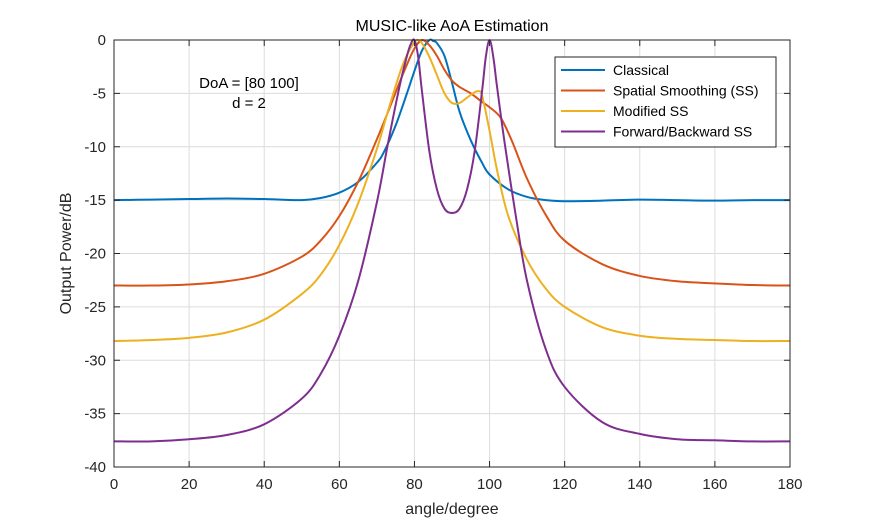  What do you see at coordinates (95, 147) in the screenshot?
I see `y-tick-label: -10` at bounding box center [95, 147].